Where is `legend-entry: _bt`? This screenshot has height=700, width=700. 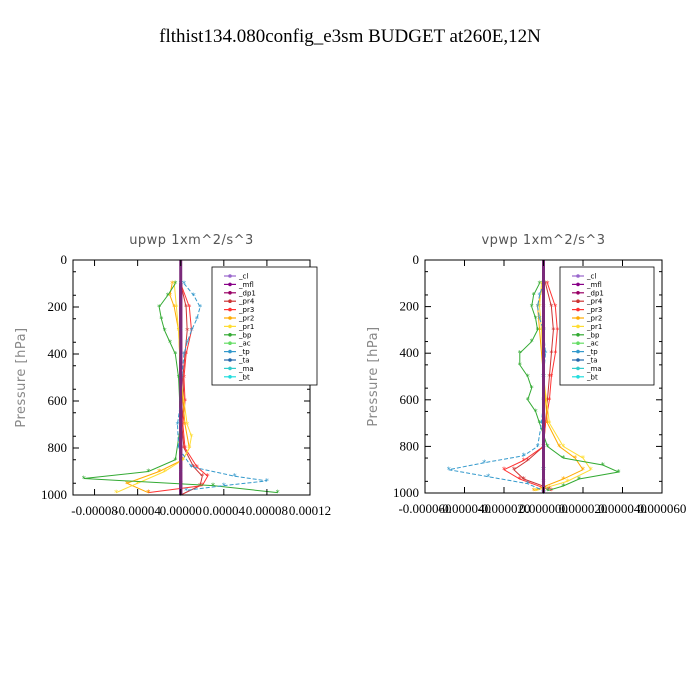
legend-entry: _bt is located at coordinates (237, 377).